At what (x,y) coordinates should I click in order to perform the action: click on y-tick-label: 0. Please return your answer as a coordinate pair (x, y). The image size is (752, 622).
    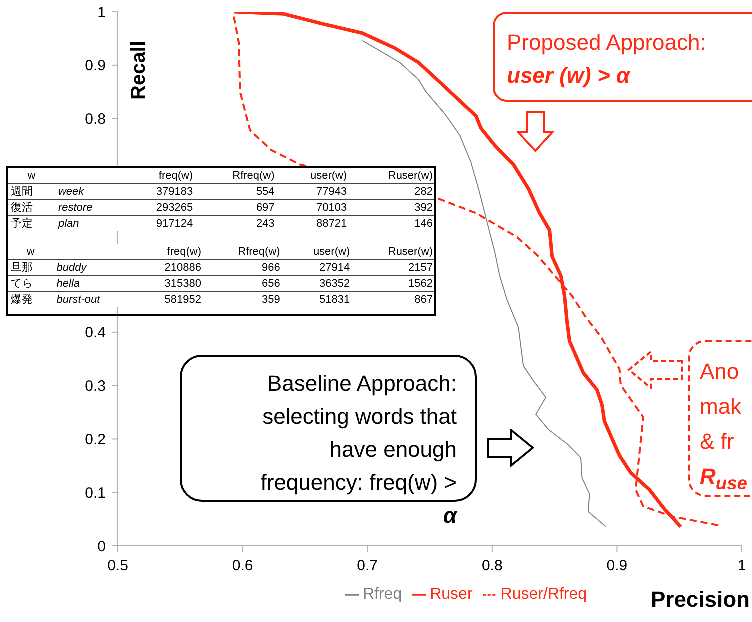
    Looking at the image, I should click on (102, 547).